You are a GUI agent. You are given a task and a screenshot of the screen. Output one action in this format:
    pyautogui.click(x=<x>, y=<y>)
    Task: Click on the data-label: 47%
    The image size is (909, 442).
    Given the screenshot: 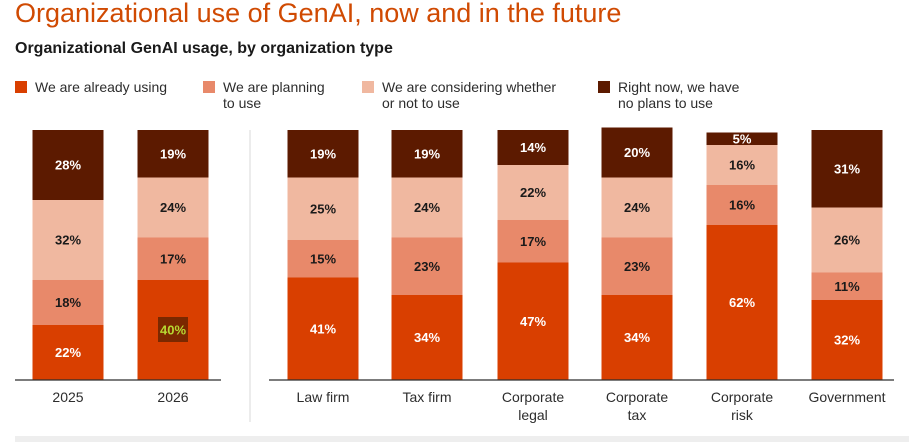 What is the action you would take?
    pyautogui.click(x=533, y=321)
    